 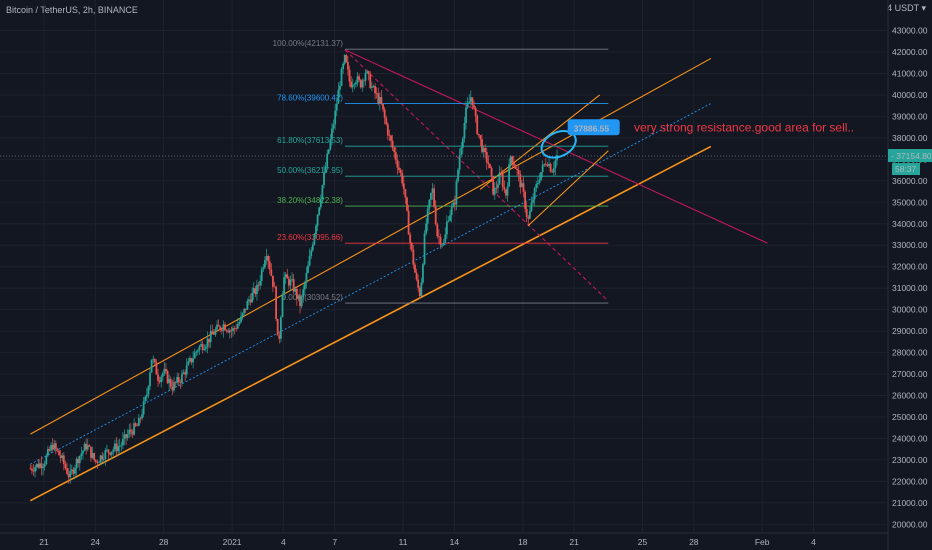 What do you see at coordinates (813, 542) in the screenshot?
I see `x-tick-label: 4` at bounding box center [813, 542].